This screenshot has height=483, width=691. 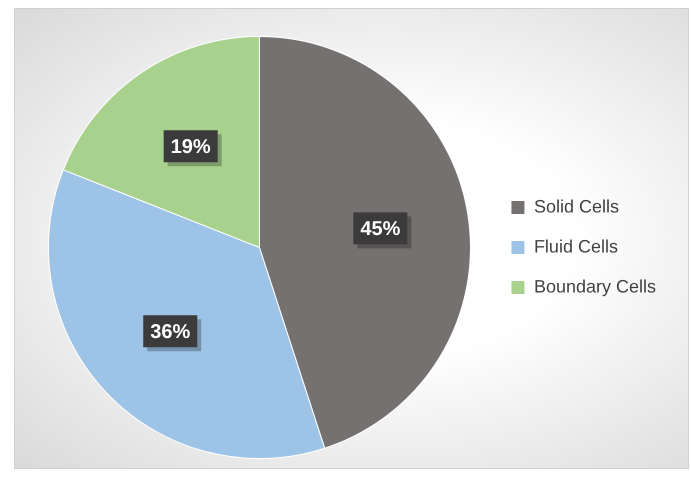 What do you see at coordinates (190, 147) in the screenshot?
I see `data-label: 19%` at bounding box center [190, 147].